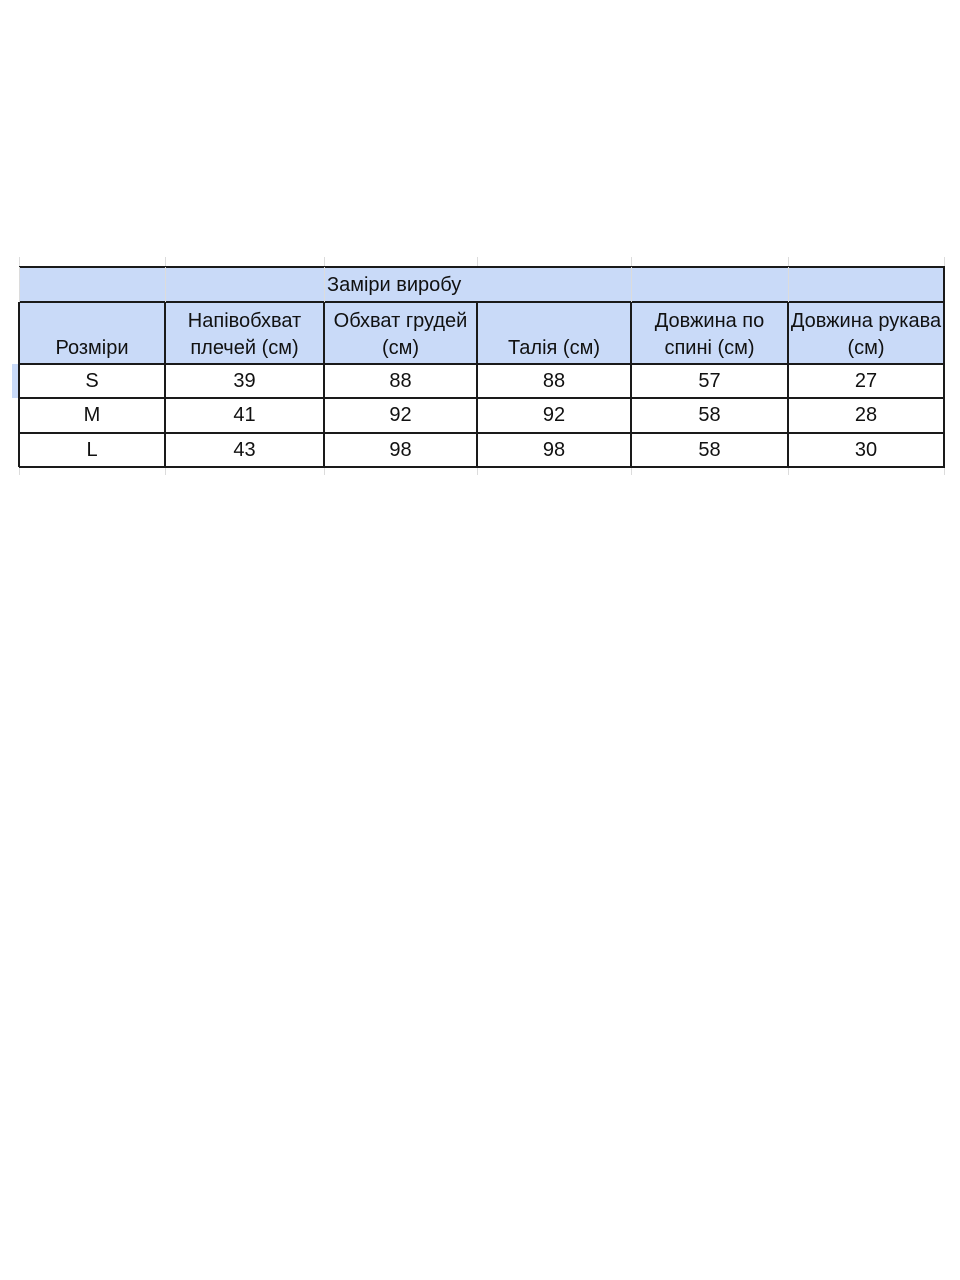 This screenshot has height=1280, width=960. What do you see at coordinates (866, 415) in the screenshot?
I see `measurement-cell: 28` at bounding box center [866, 415].